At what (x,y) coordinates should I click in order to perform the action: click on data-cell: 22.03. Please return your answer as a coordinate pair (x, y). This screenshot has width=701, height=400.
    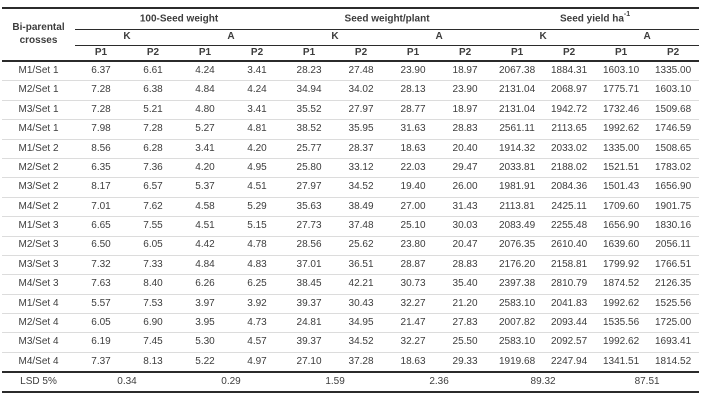
    Looking at the image, I should click on (413, 167).